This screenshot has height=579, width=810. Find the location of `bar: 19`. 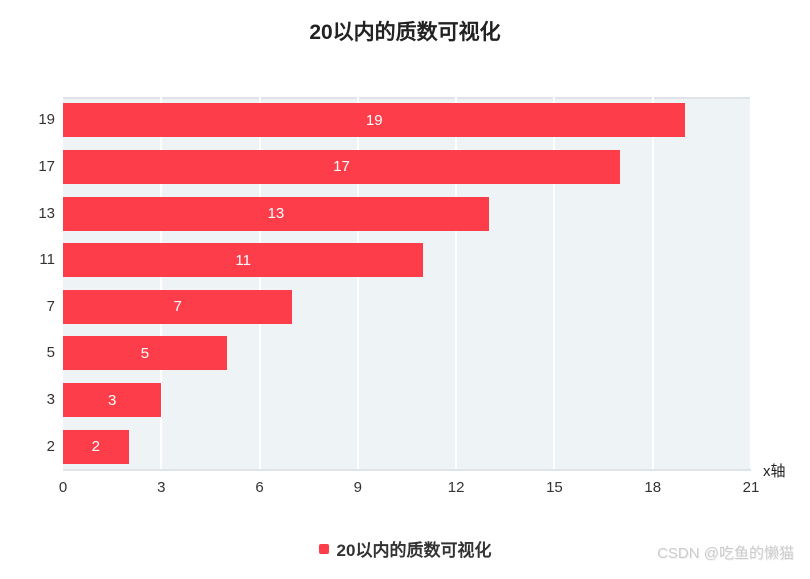

bar: 19 is located at coordinates (374, 120).